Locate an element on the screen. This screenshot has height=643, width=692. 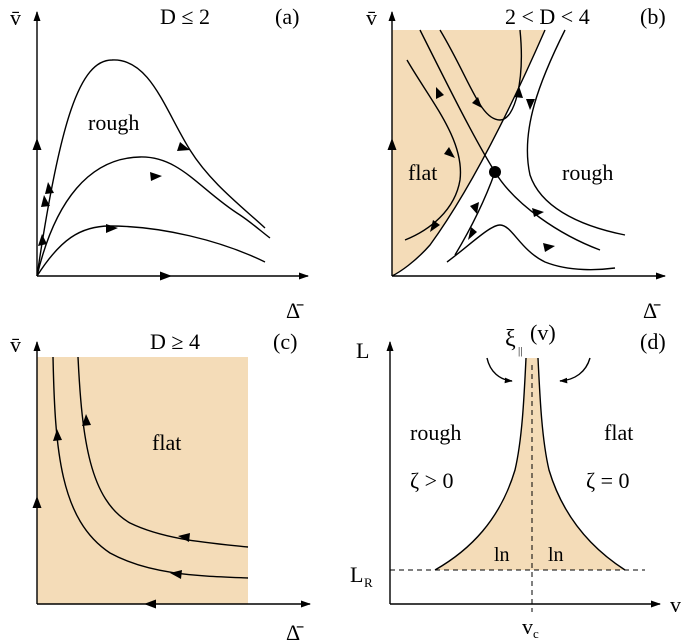
panel-d-xi-argument: (v) is located at coordinates (543, 332).